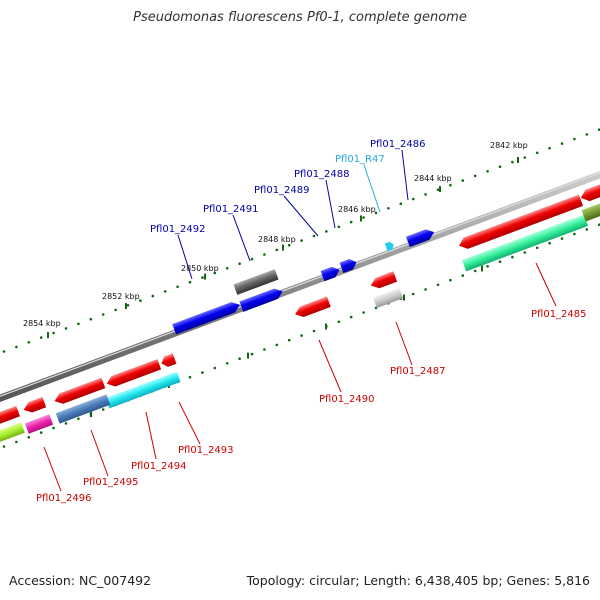 This screenshot has width=600, height=600. I want to click on scale-label-2846: 2846 kbp, so click(357, 209).